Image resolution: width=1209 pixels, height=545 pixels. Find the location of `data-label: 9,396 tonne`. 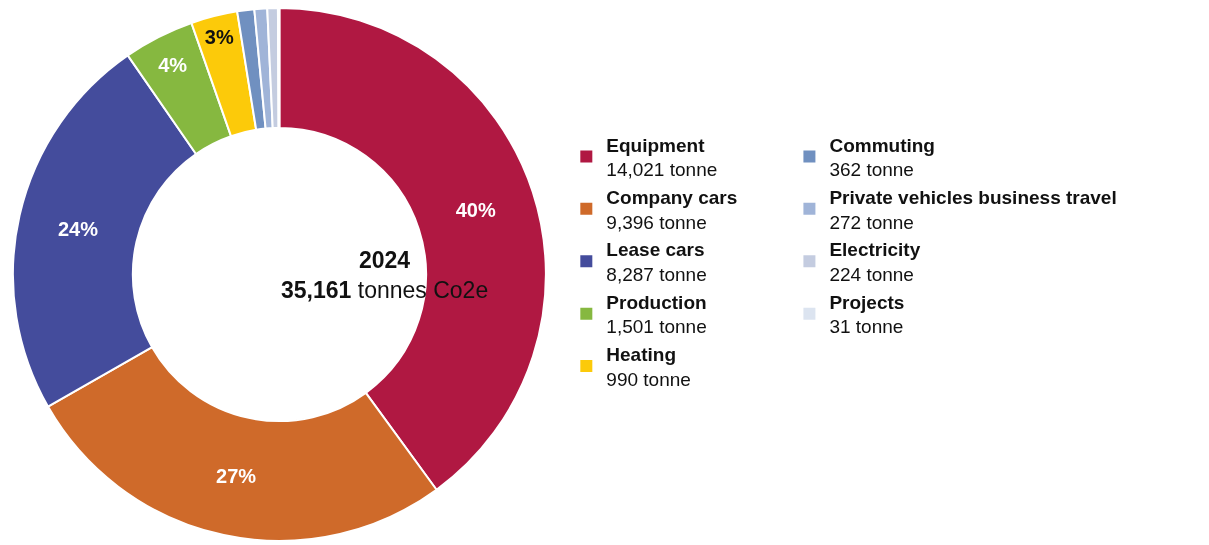

data-label: 9,396 tonne is located at coordinates (656, 222).